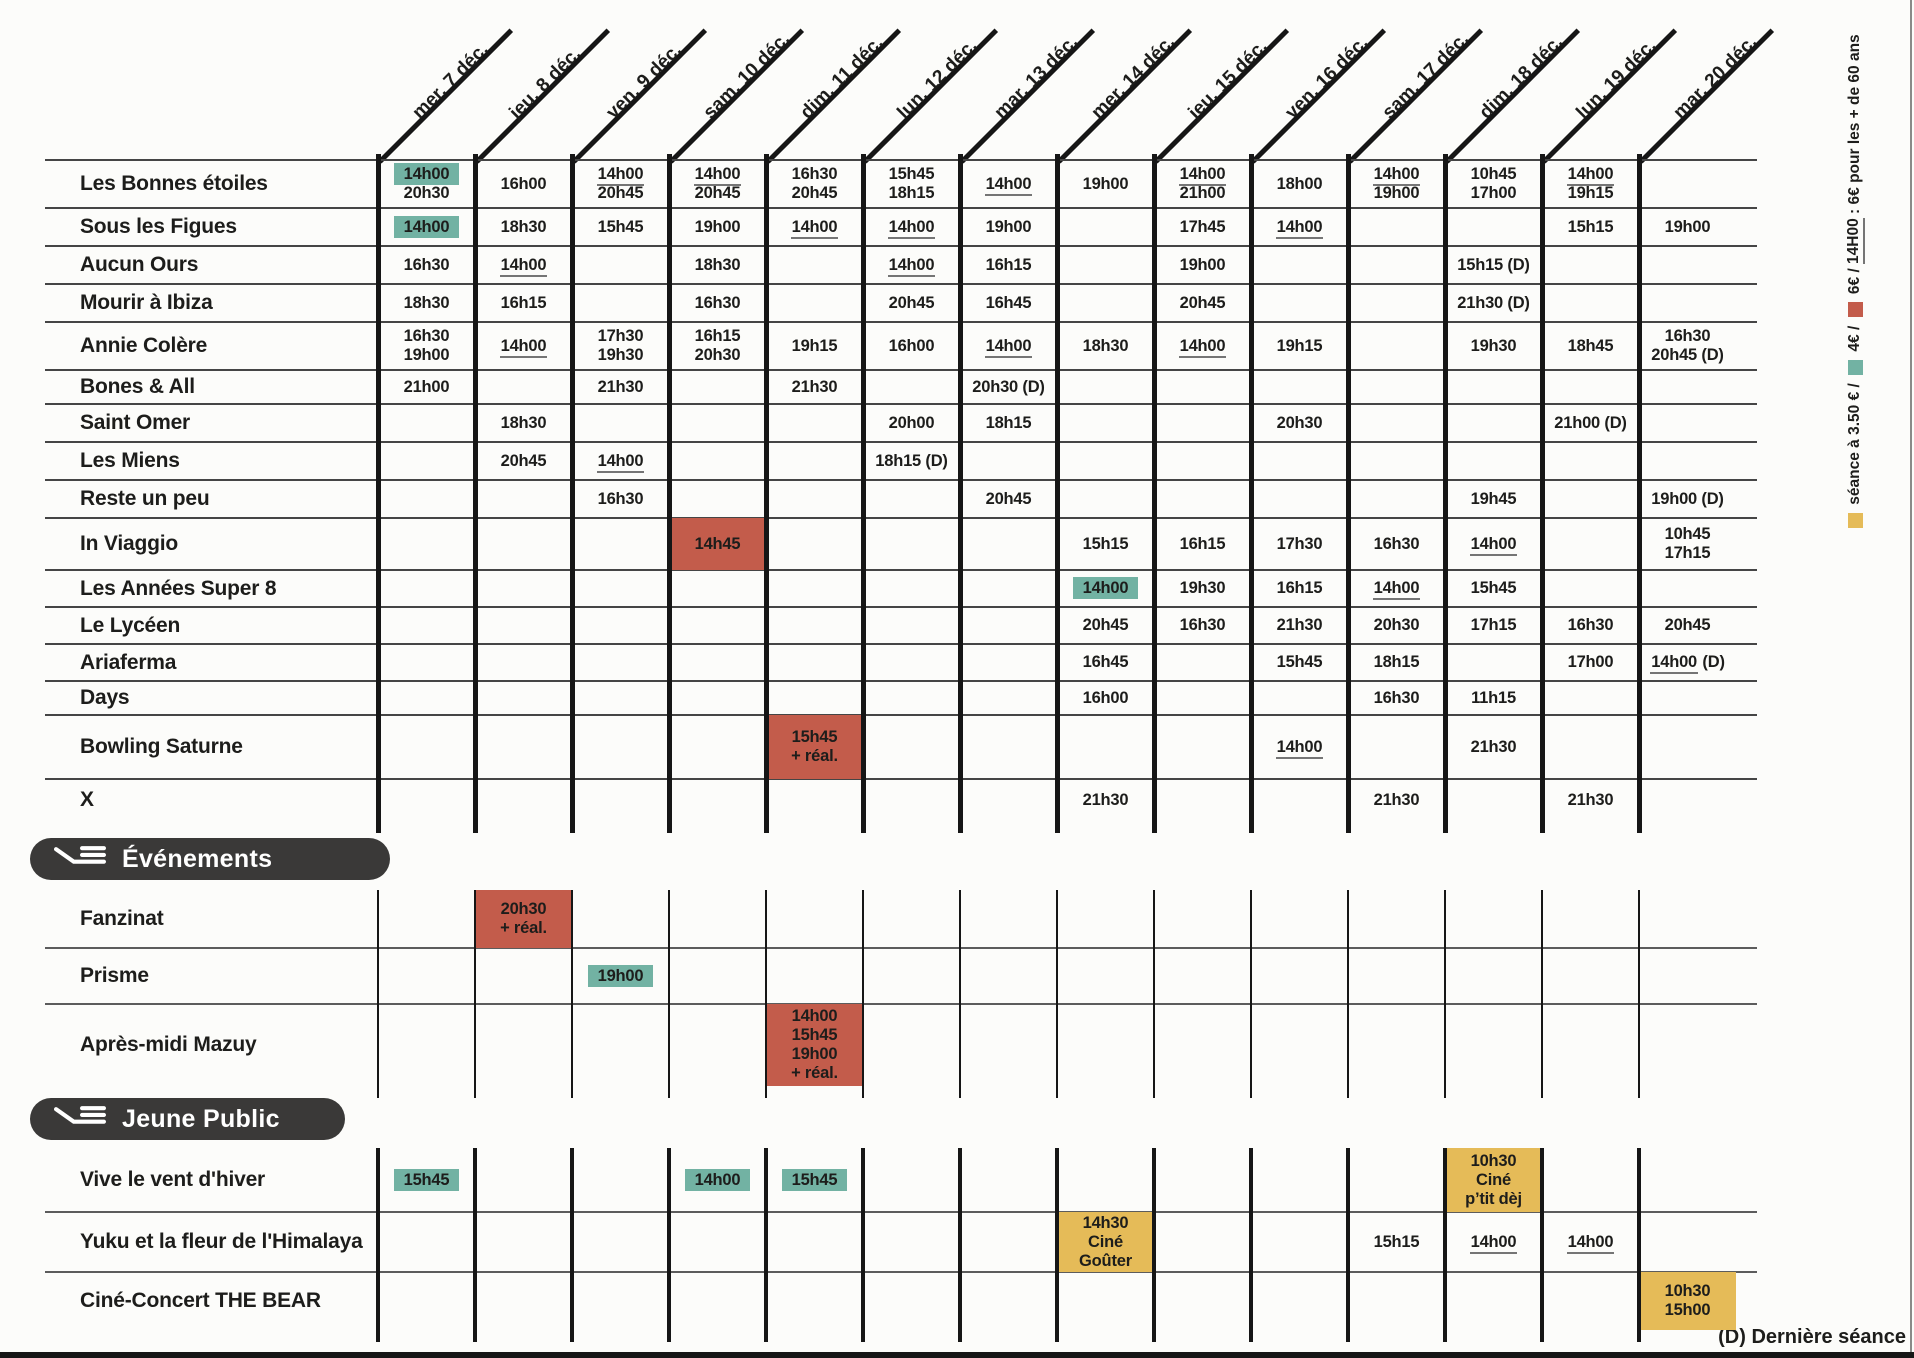 The image size is (1914, 1358). I want to click on time-cell: 15h15, so click(1105, 544).